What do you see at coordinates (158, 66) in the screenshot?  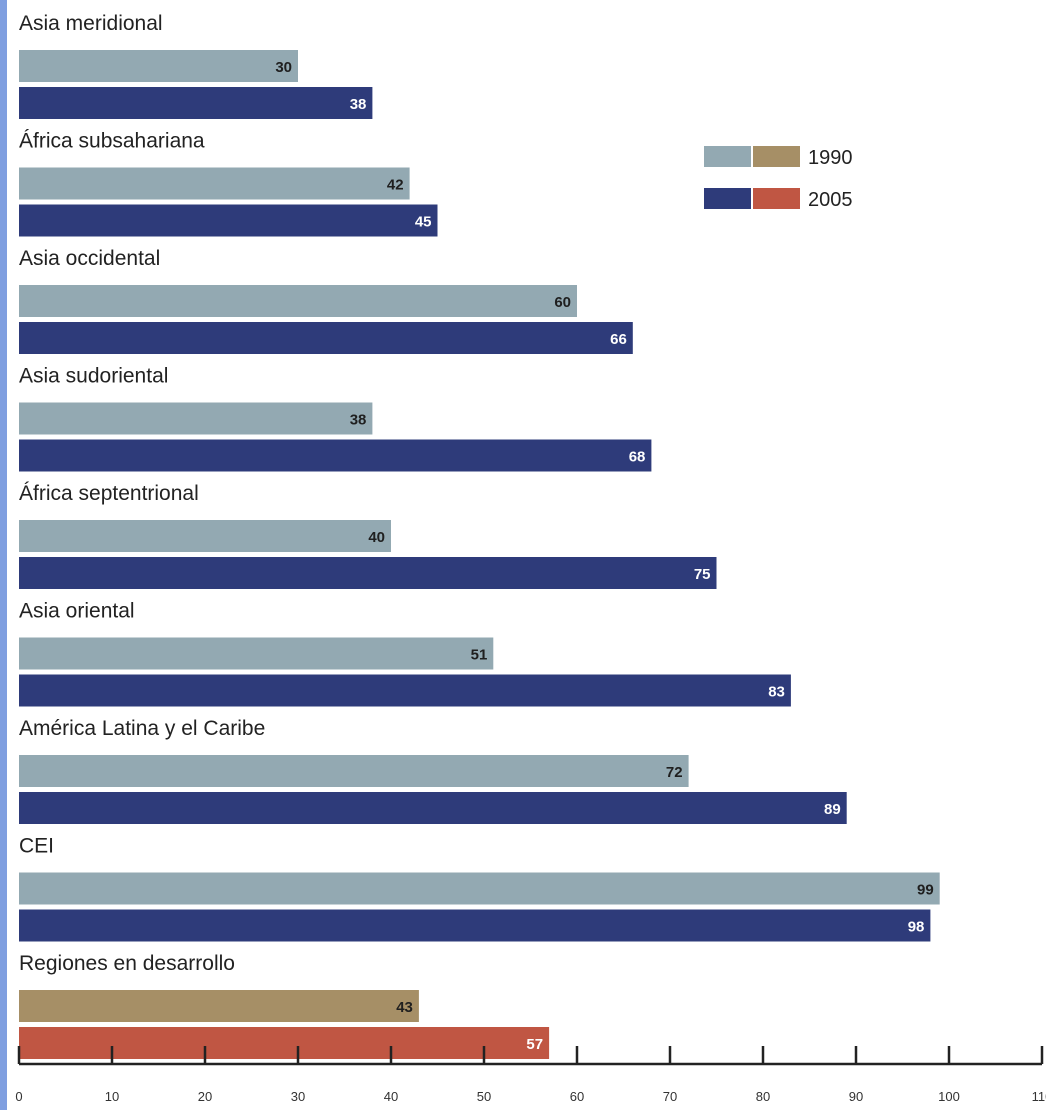 I see `bar-1990-asia-meridional` at bounding box center [158, 66].